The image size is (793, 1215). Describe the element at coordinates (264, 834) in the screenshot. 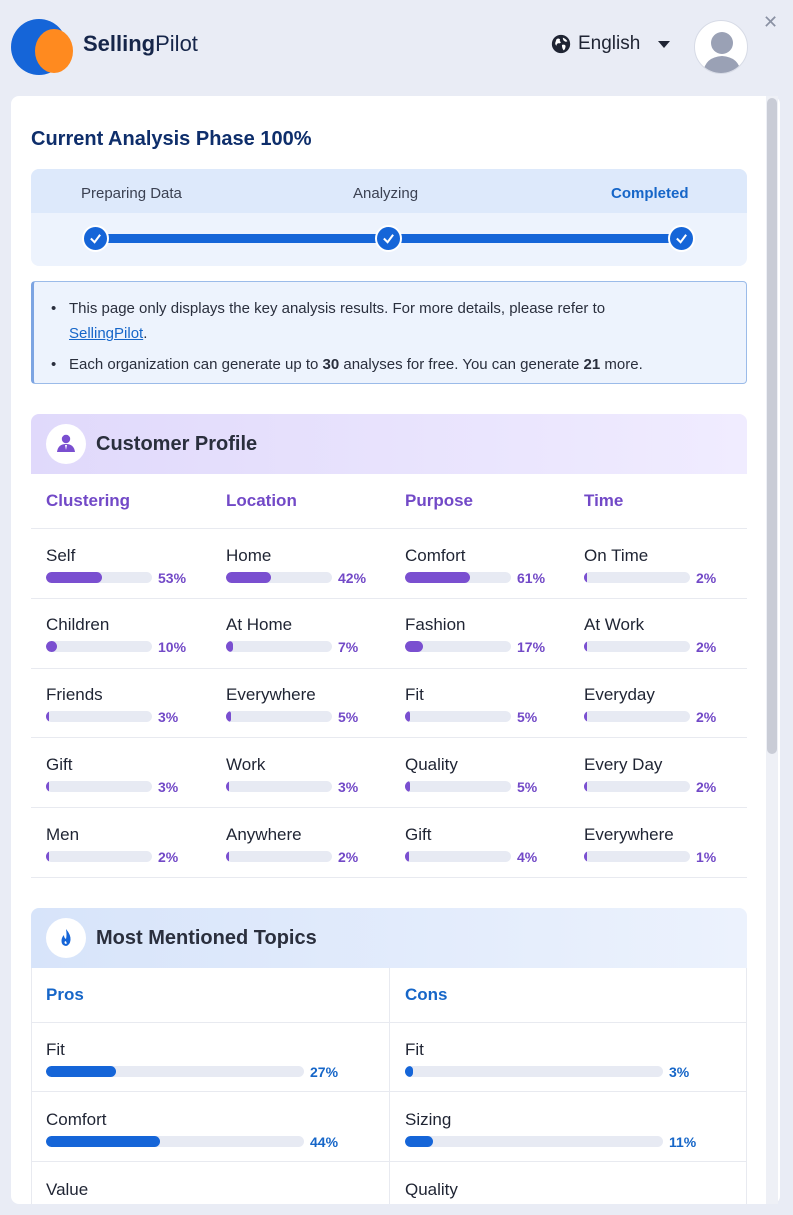

I see `metric-label: Anywhere` at that location.